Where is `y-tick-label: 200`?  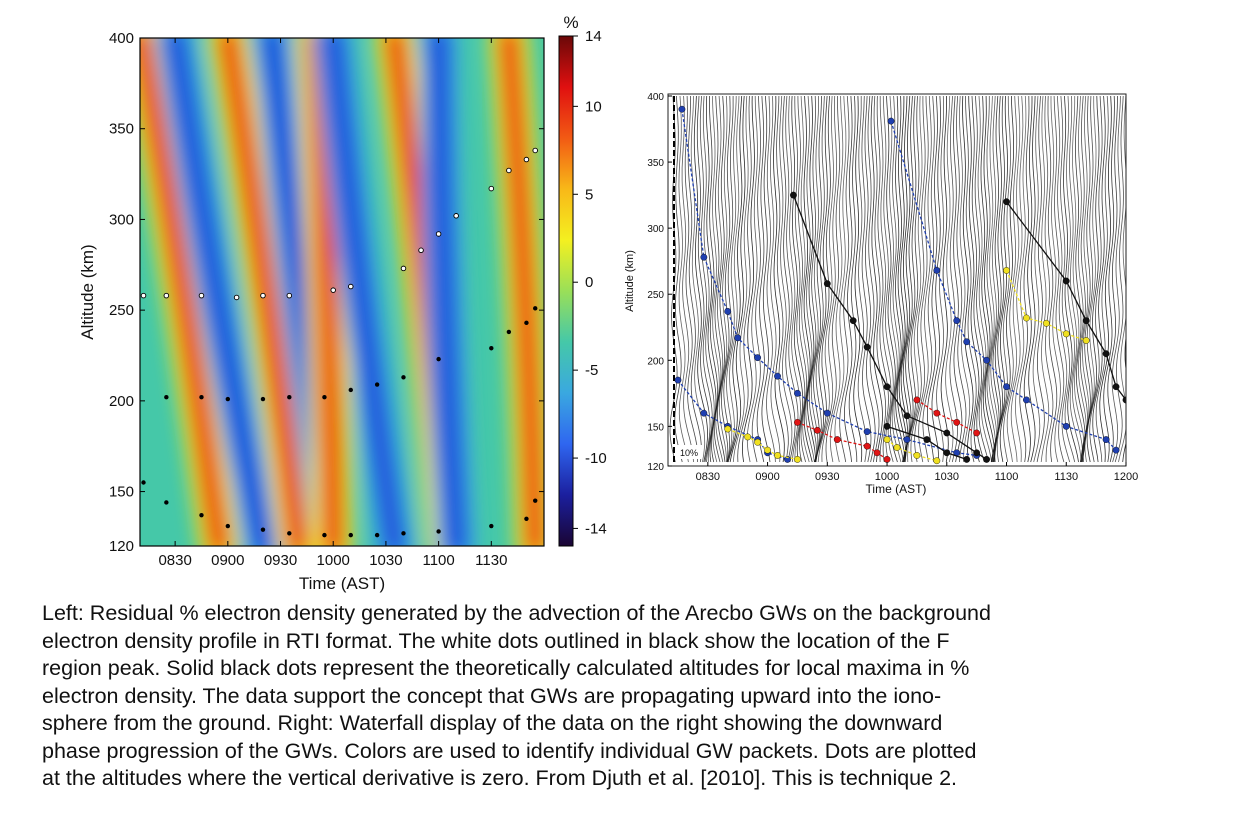
y-tick-label: 200 is located at coordinates (121, 401).